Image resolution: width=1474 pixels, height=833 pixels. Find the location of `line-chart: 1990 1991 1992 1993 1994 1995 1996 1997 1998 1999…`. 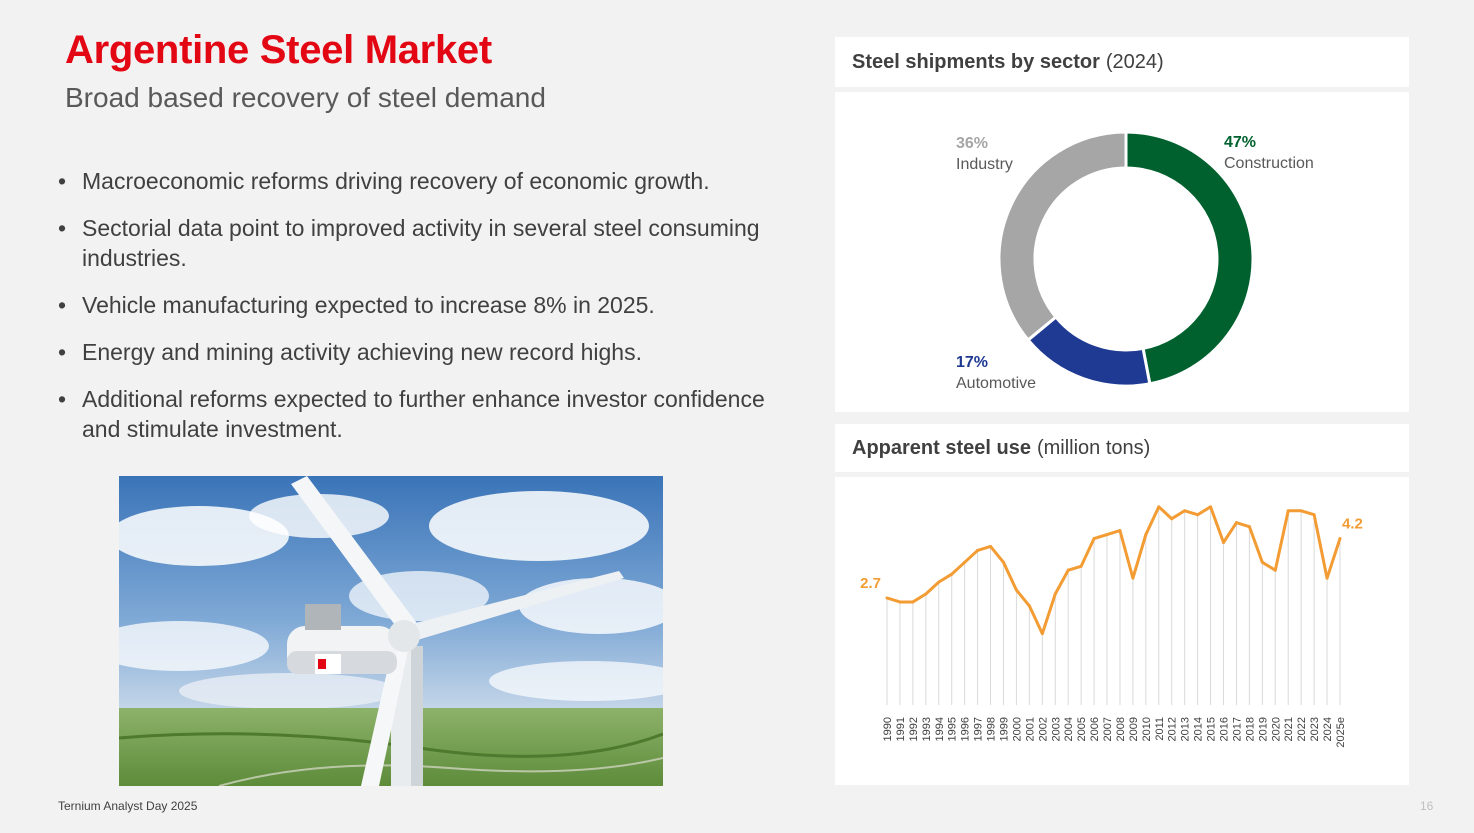

line-chart: 1990 1991 1992 1993 1994 1995 1996 1997 1998 1999… is located at coordinates (1111, 626).